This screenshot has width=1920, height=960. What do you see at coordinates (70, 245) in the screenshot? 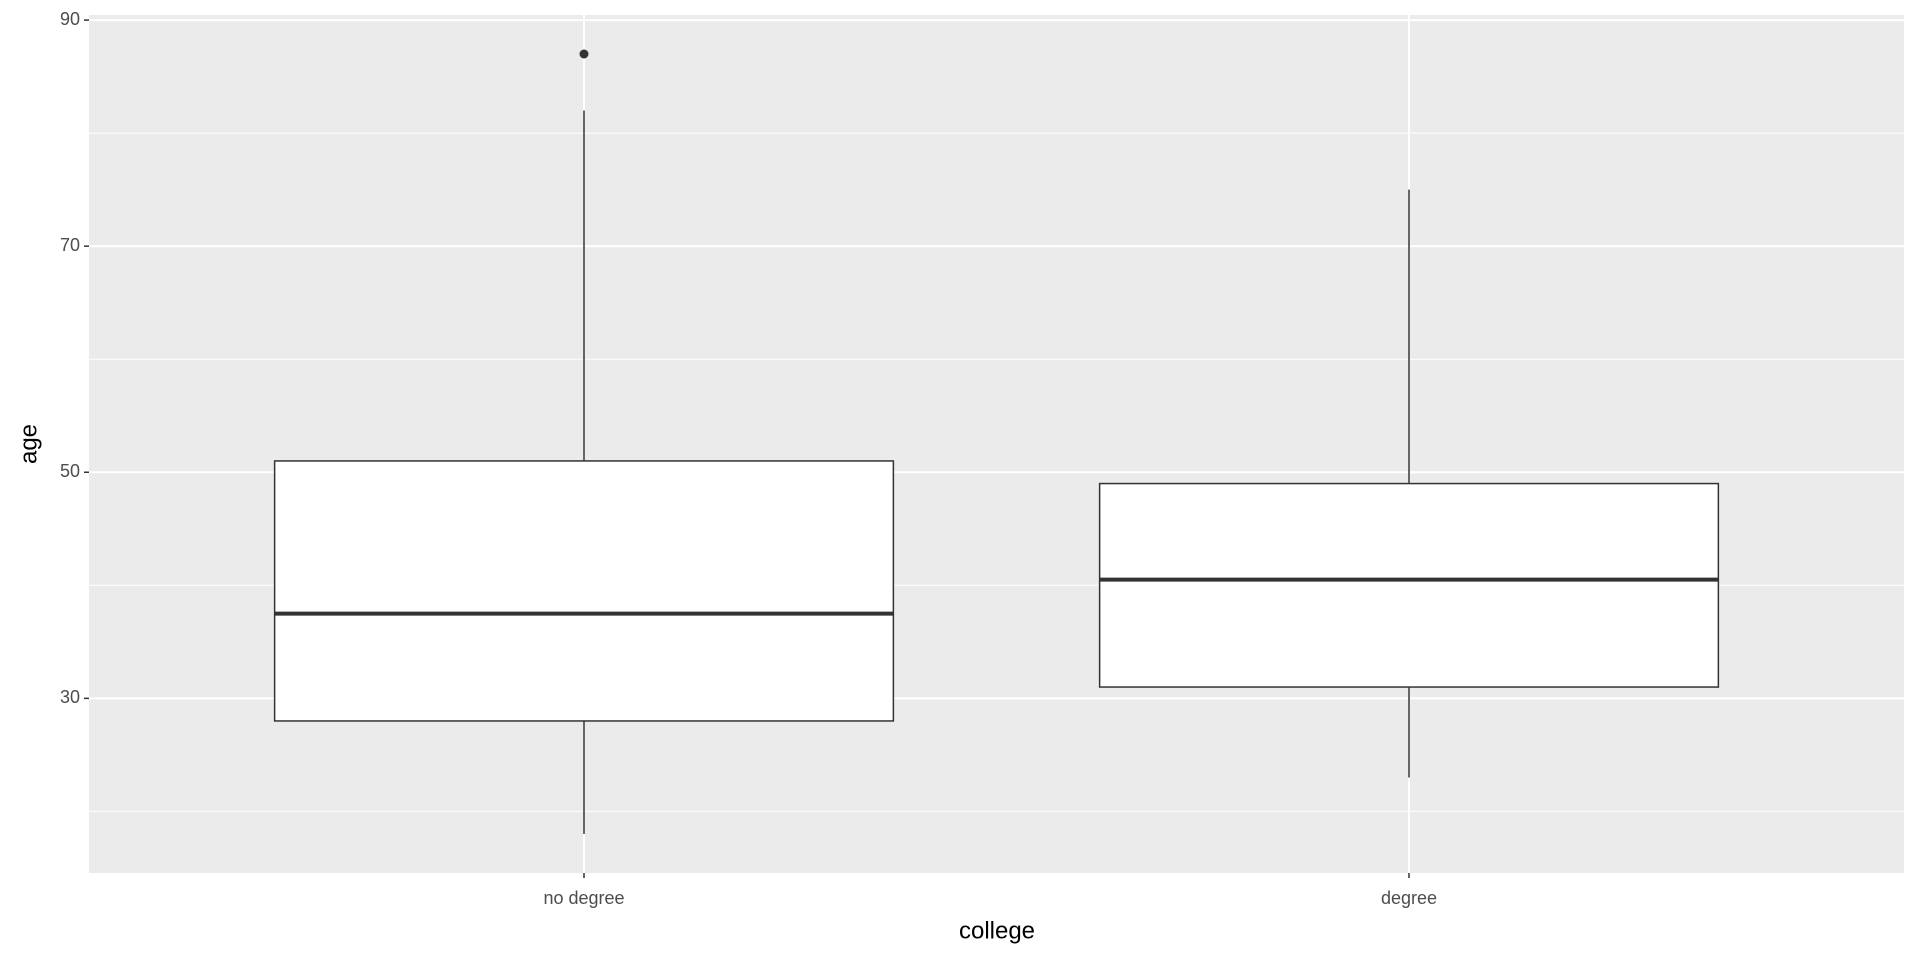
I see `y-tick-label: 70` at bounding box center [70, 245].